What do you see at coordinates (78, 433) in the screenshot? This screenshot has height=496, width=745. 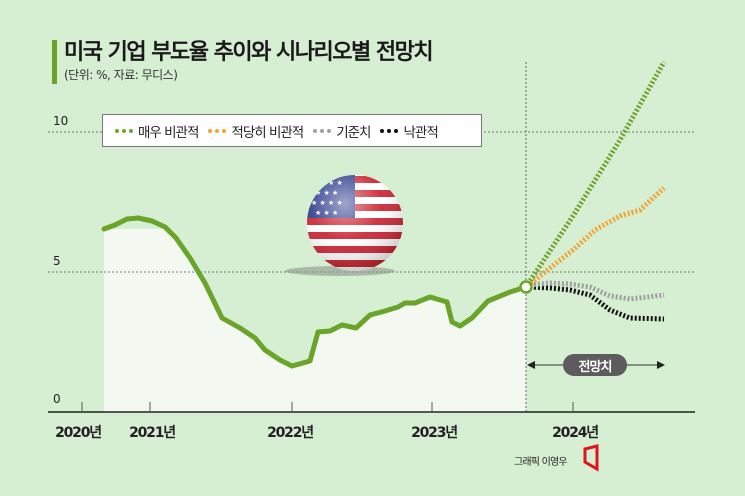 I see `x-tick-2020: 2020년` at bounding box center [78, 433].